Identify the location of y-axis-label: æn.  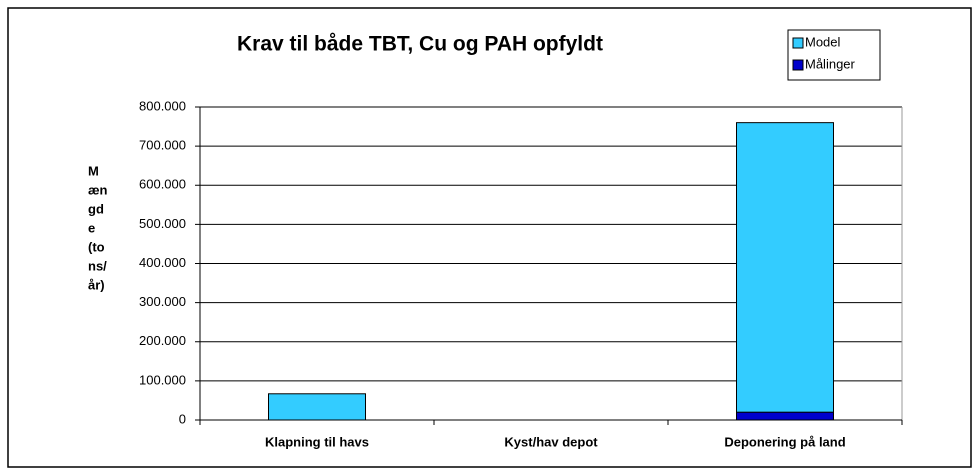
(98, 189).